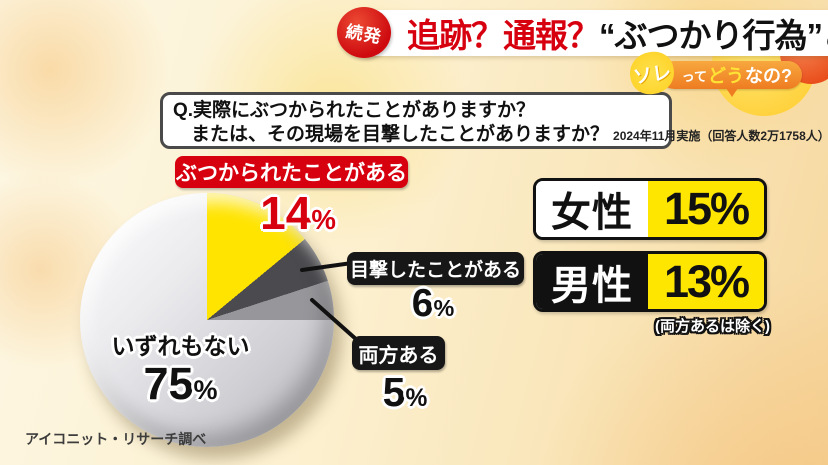 Image resolution: width=828 pixels, height=465 pixels. What do you see at coordinates (180, 383) in the screenshot?
I see `slice-value-none: 75%` at bounding box center [180, 383].